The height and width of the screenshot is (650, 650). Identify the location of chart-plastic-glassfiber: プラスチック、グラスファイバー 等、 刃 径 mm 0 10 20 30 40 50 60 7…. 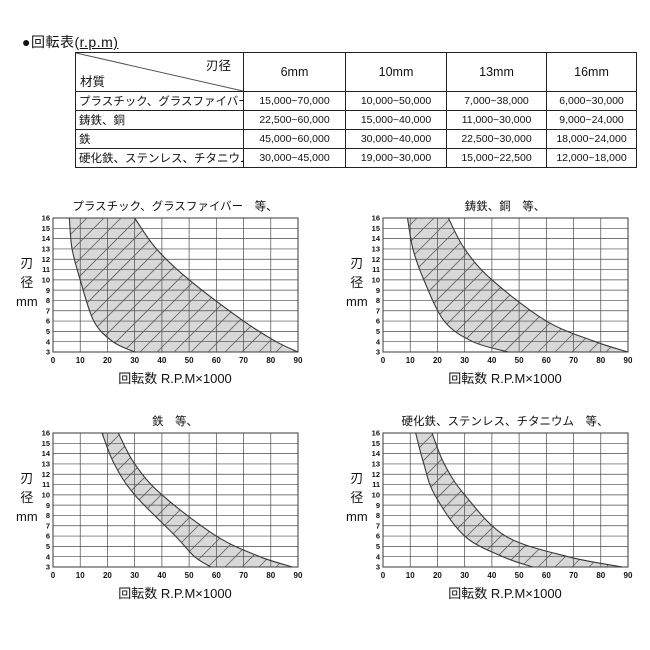
(165, 292).